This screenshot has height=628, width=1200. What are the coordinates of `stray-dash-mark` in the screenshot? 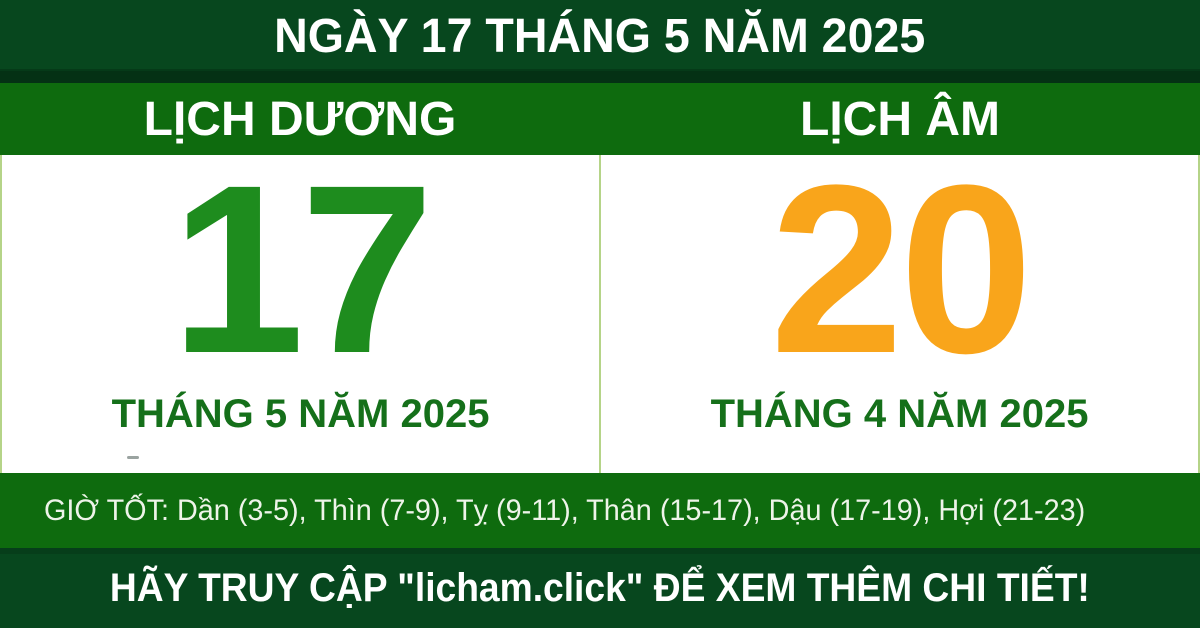 It's located at (133, 457).